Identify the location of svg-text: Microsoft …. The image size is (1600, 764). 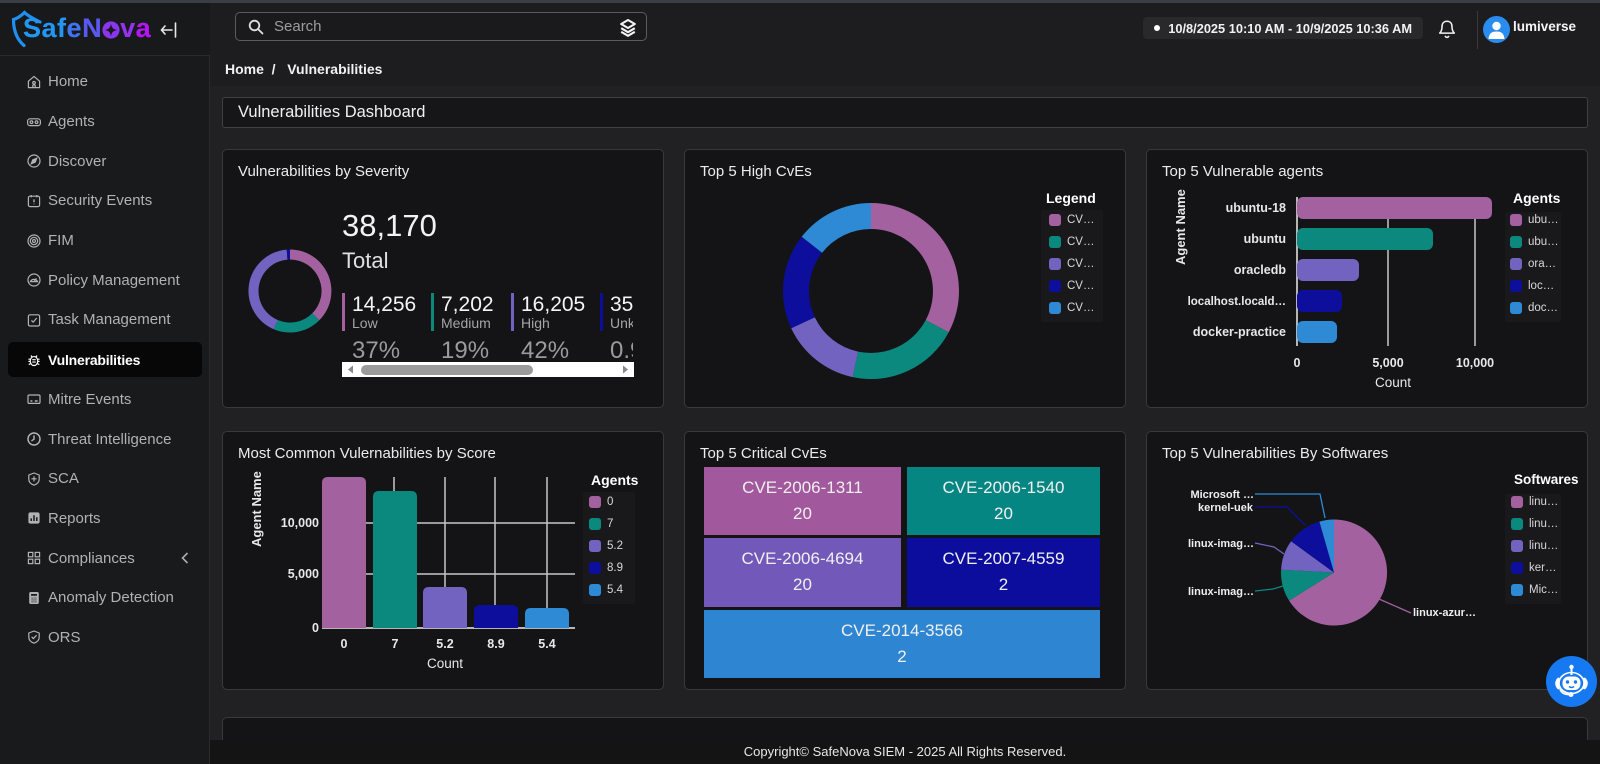
(1222, 495).